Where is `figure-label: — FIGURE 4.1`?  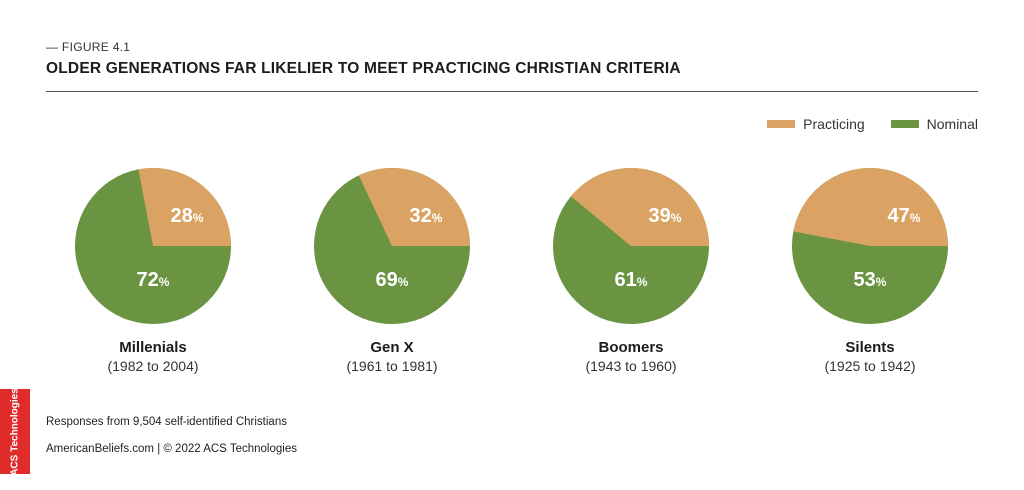 figure-label: — FIGURE 4.1 is located at coordinates (88, 47).